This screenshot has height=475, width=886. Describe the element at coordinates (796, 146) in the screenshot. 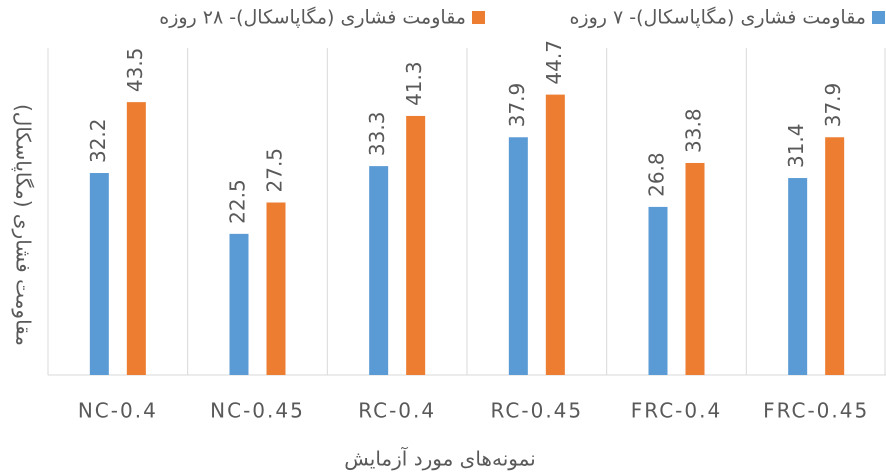

I see `data-label: 31.4` at that location.